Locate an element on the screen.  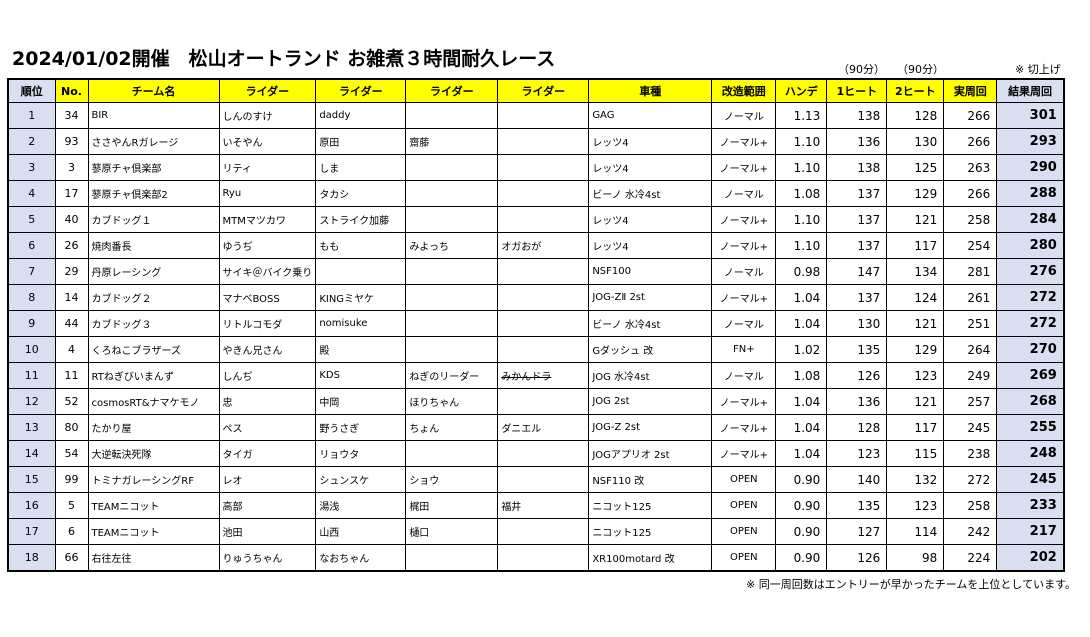
heat-1-cell: 147 is located at coordinates (857, 271).